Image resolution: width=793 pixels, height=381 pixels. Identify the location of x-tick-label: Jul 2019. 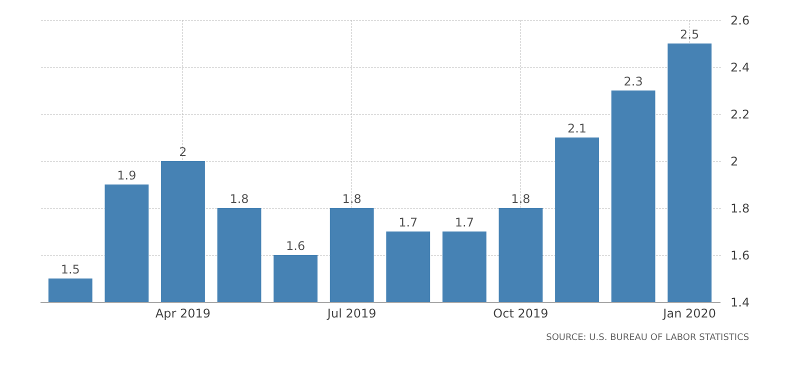
(351, 313).